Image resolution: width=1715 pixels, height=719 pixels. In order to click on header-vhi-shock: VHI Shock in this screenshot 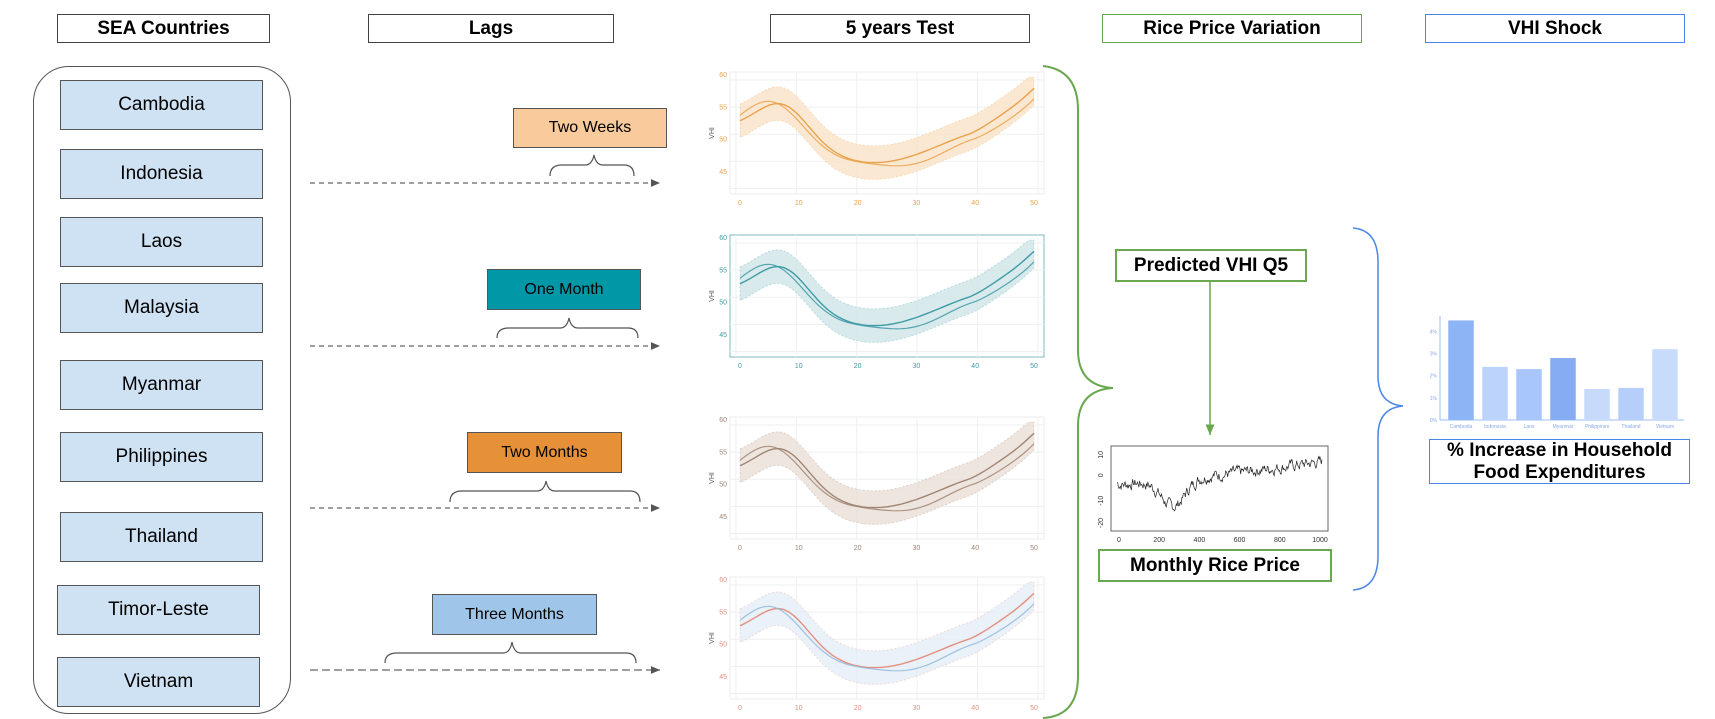, I will do `click(1555, 28)`.